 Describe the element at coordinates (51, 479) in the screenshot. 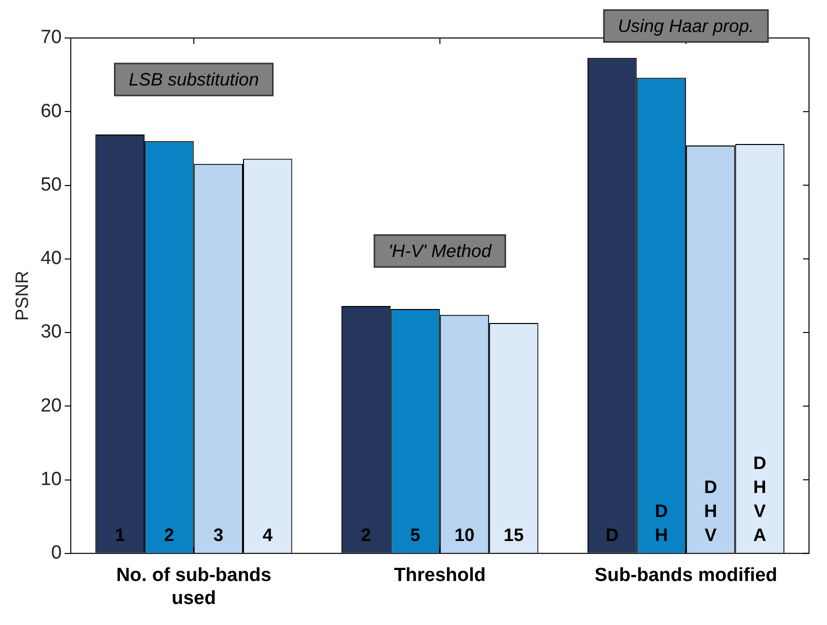

I see `y-tick-label: 10` at that location.